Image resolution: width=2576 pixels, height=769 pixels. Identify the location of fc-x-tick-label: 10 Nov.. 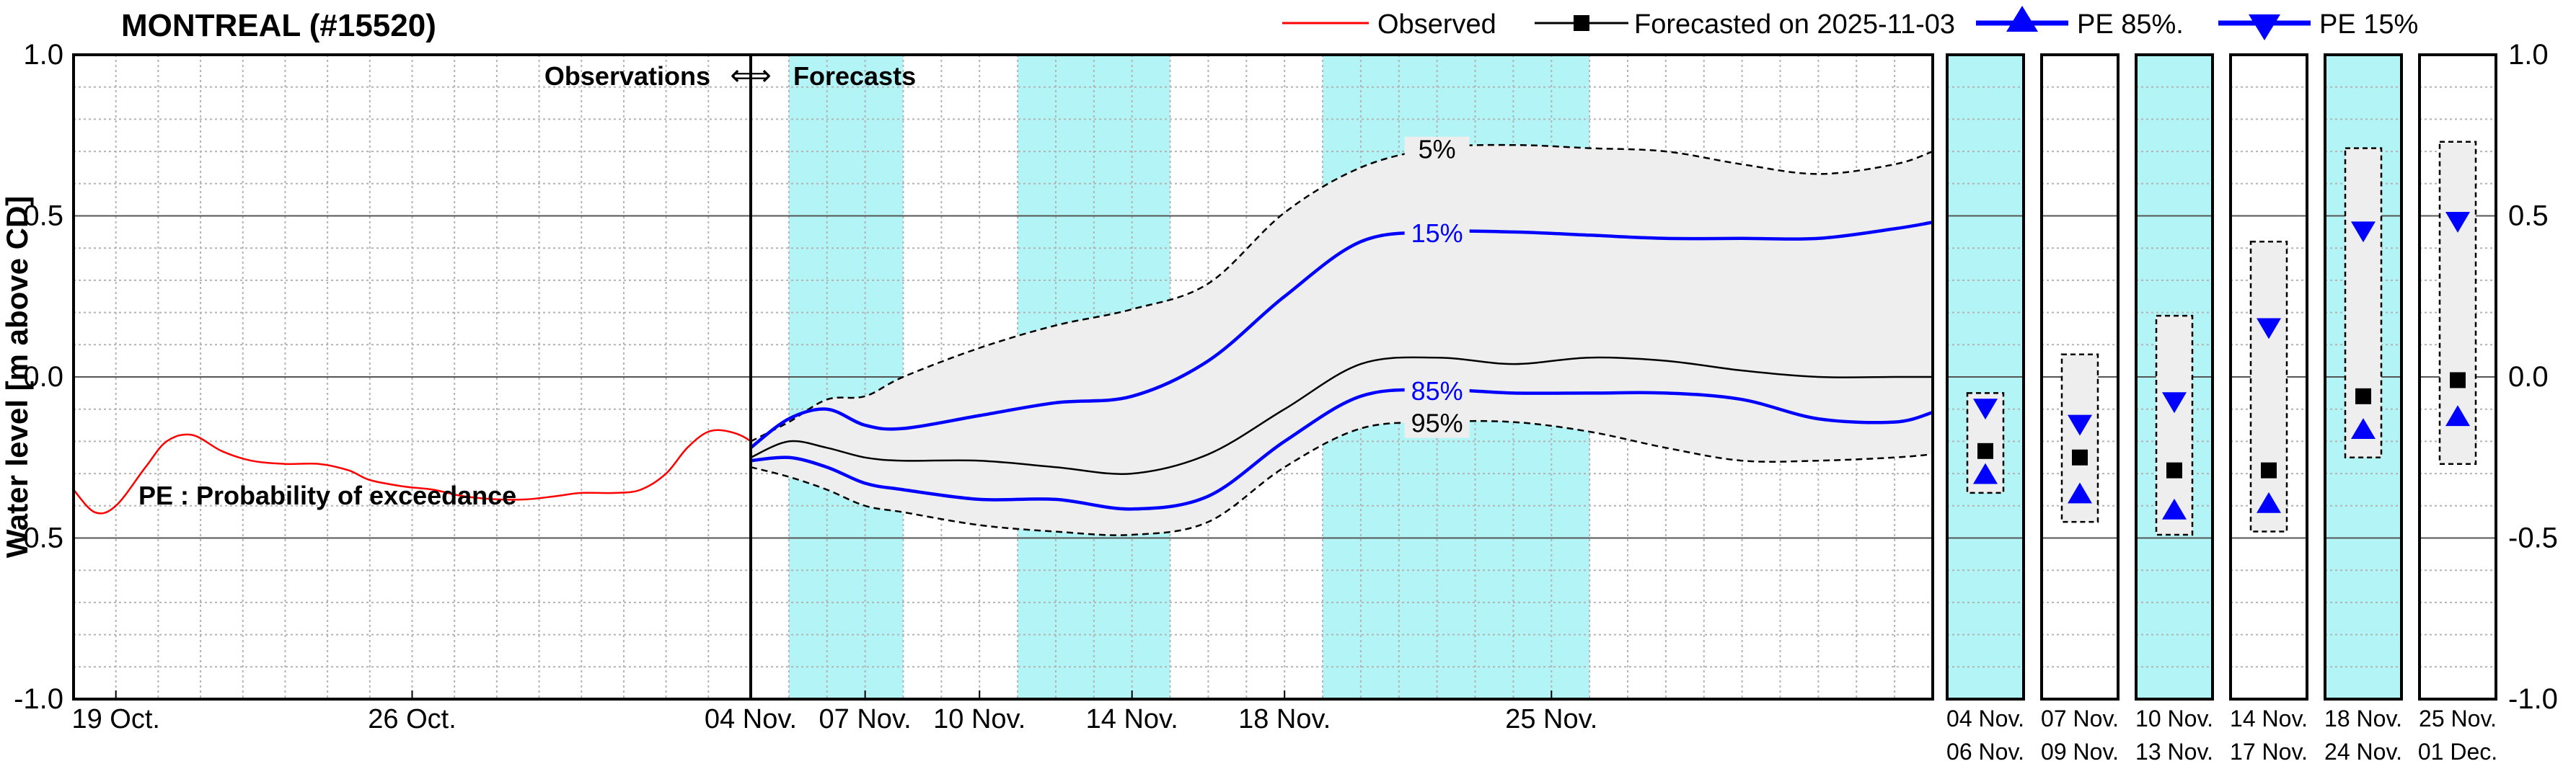
(979, 719).